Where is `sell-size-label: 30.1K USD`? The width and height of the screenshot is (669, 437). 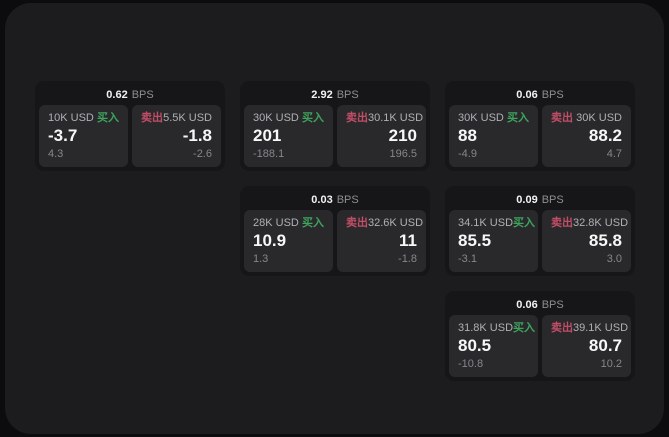 sell-size-label: 30.1K USD is located at coordinates (396, 118).